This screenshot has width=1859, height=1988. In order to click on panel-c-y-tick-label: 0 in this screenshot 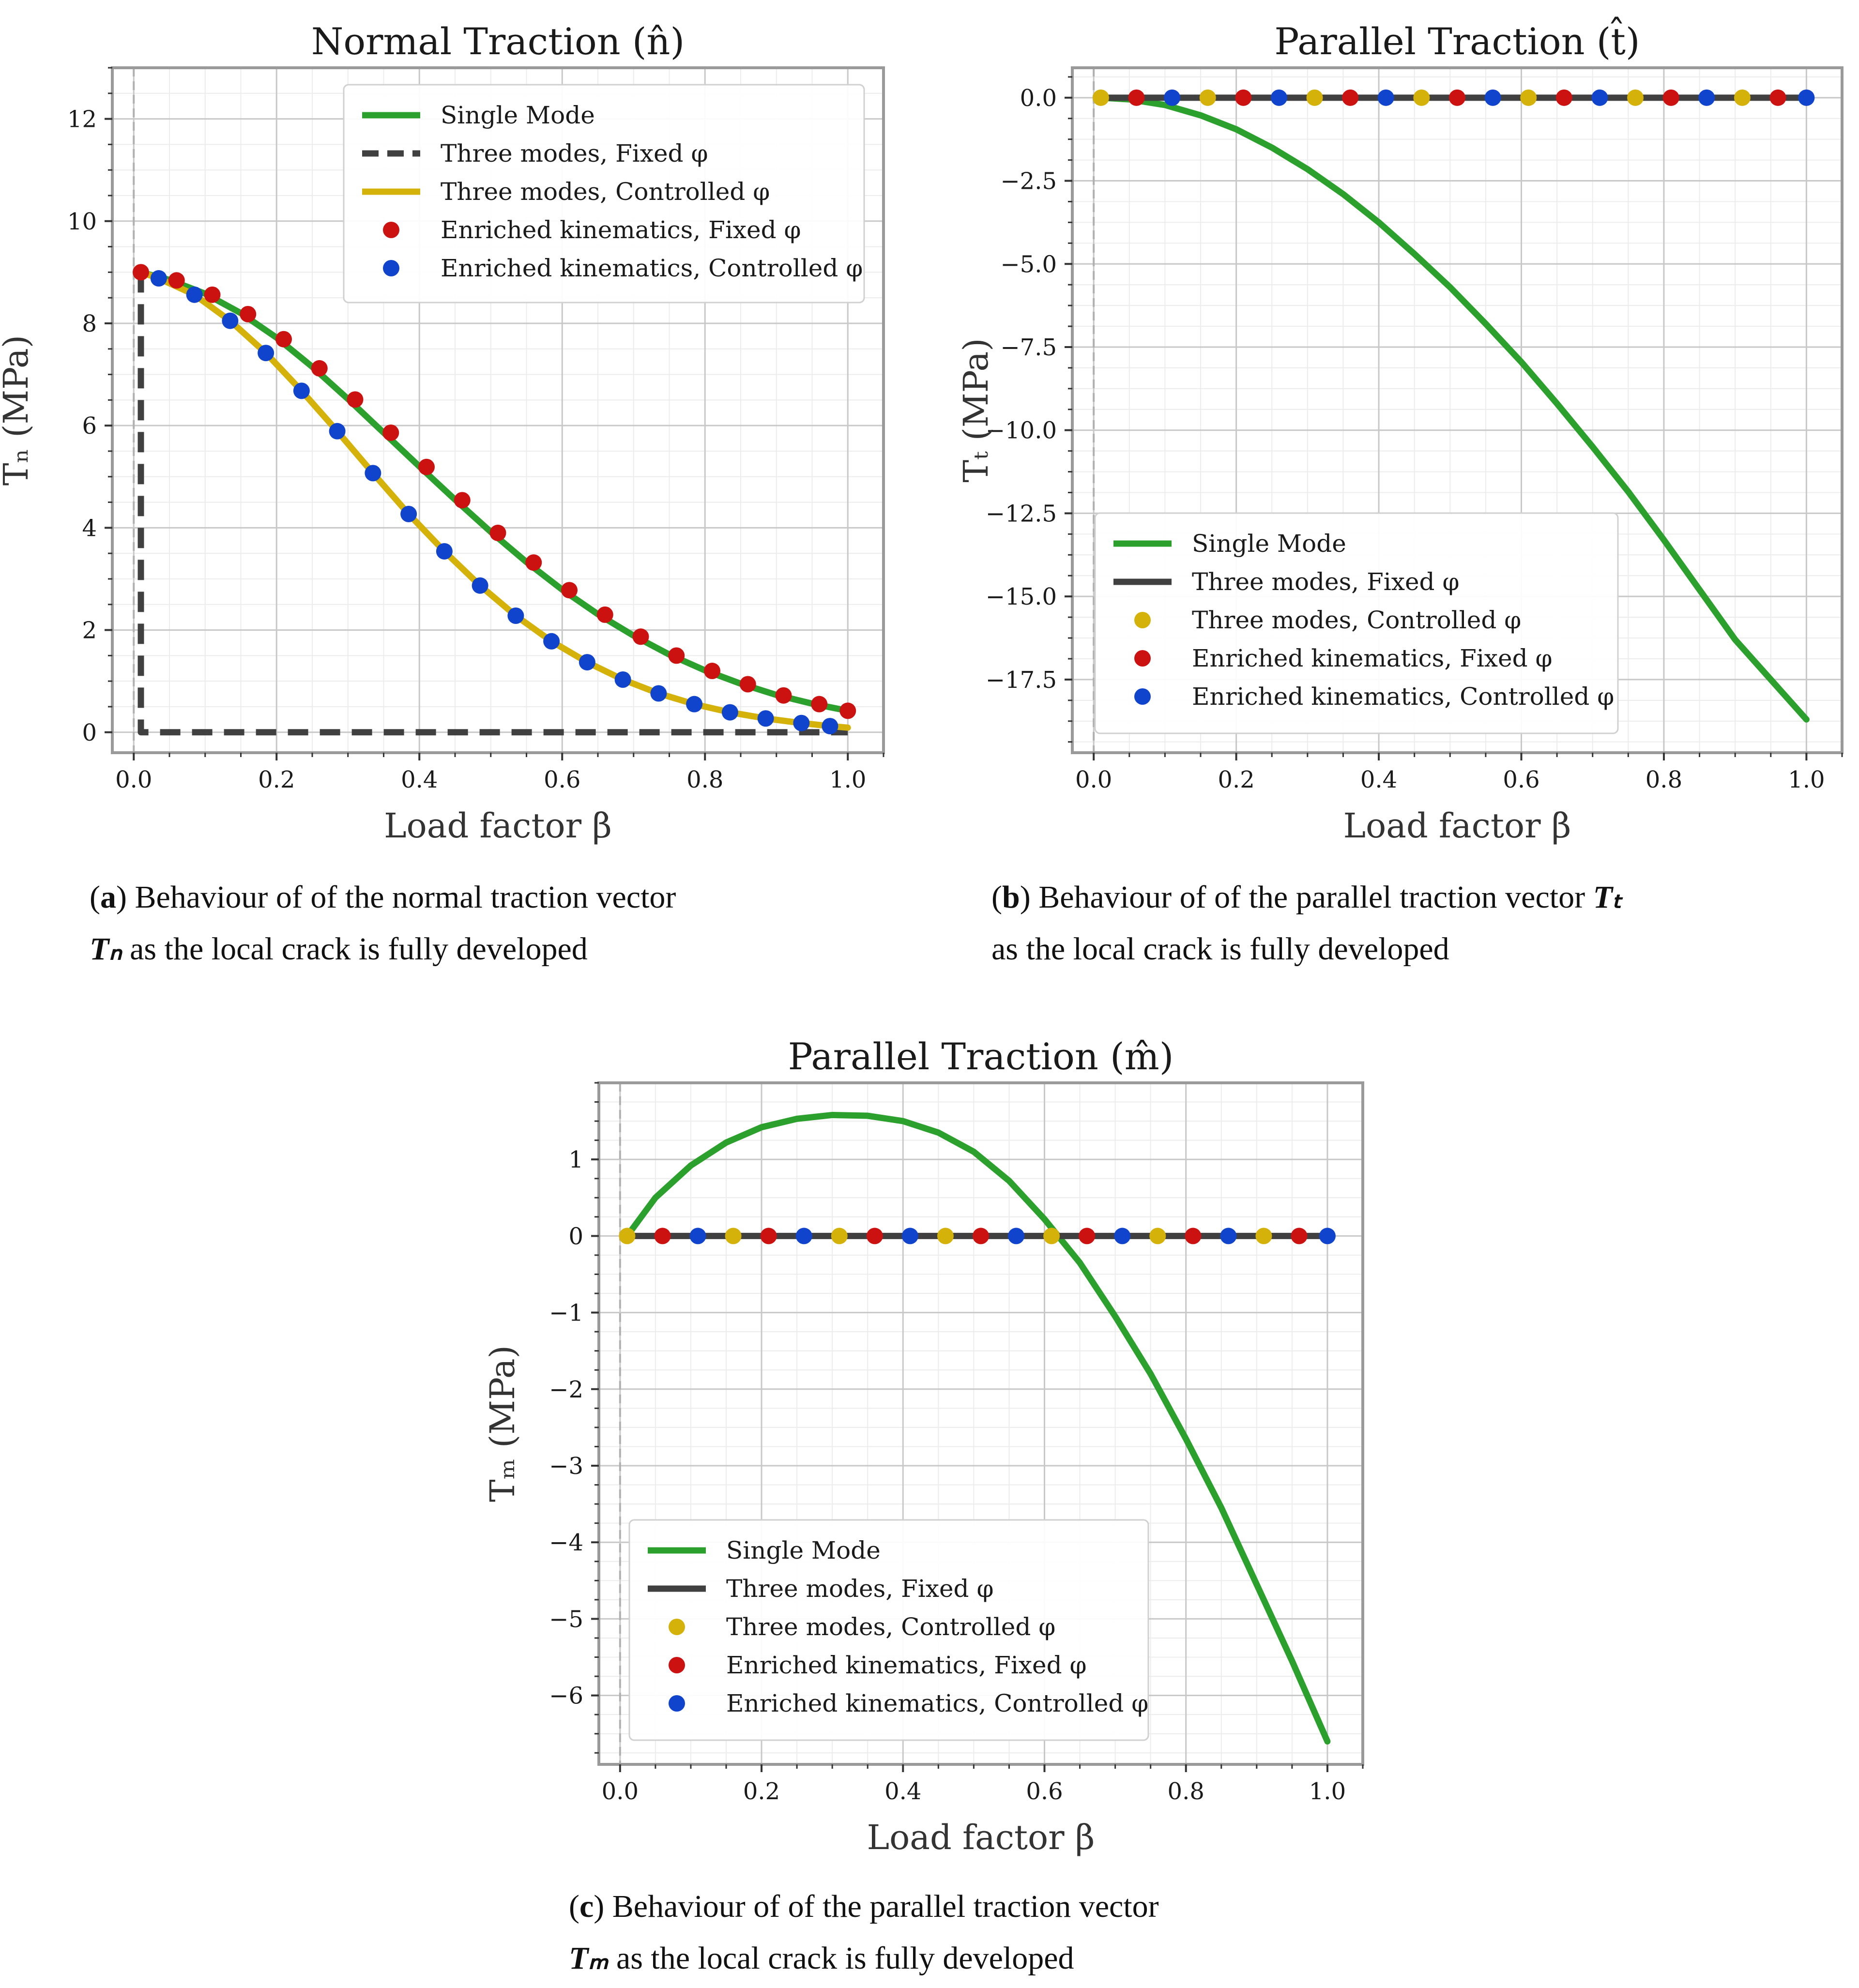, I will do `click(575, 1236)`.